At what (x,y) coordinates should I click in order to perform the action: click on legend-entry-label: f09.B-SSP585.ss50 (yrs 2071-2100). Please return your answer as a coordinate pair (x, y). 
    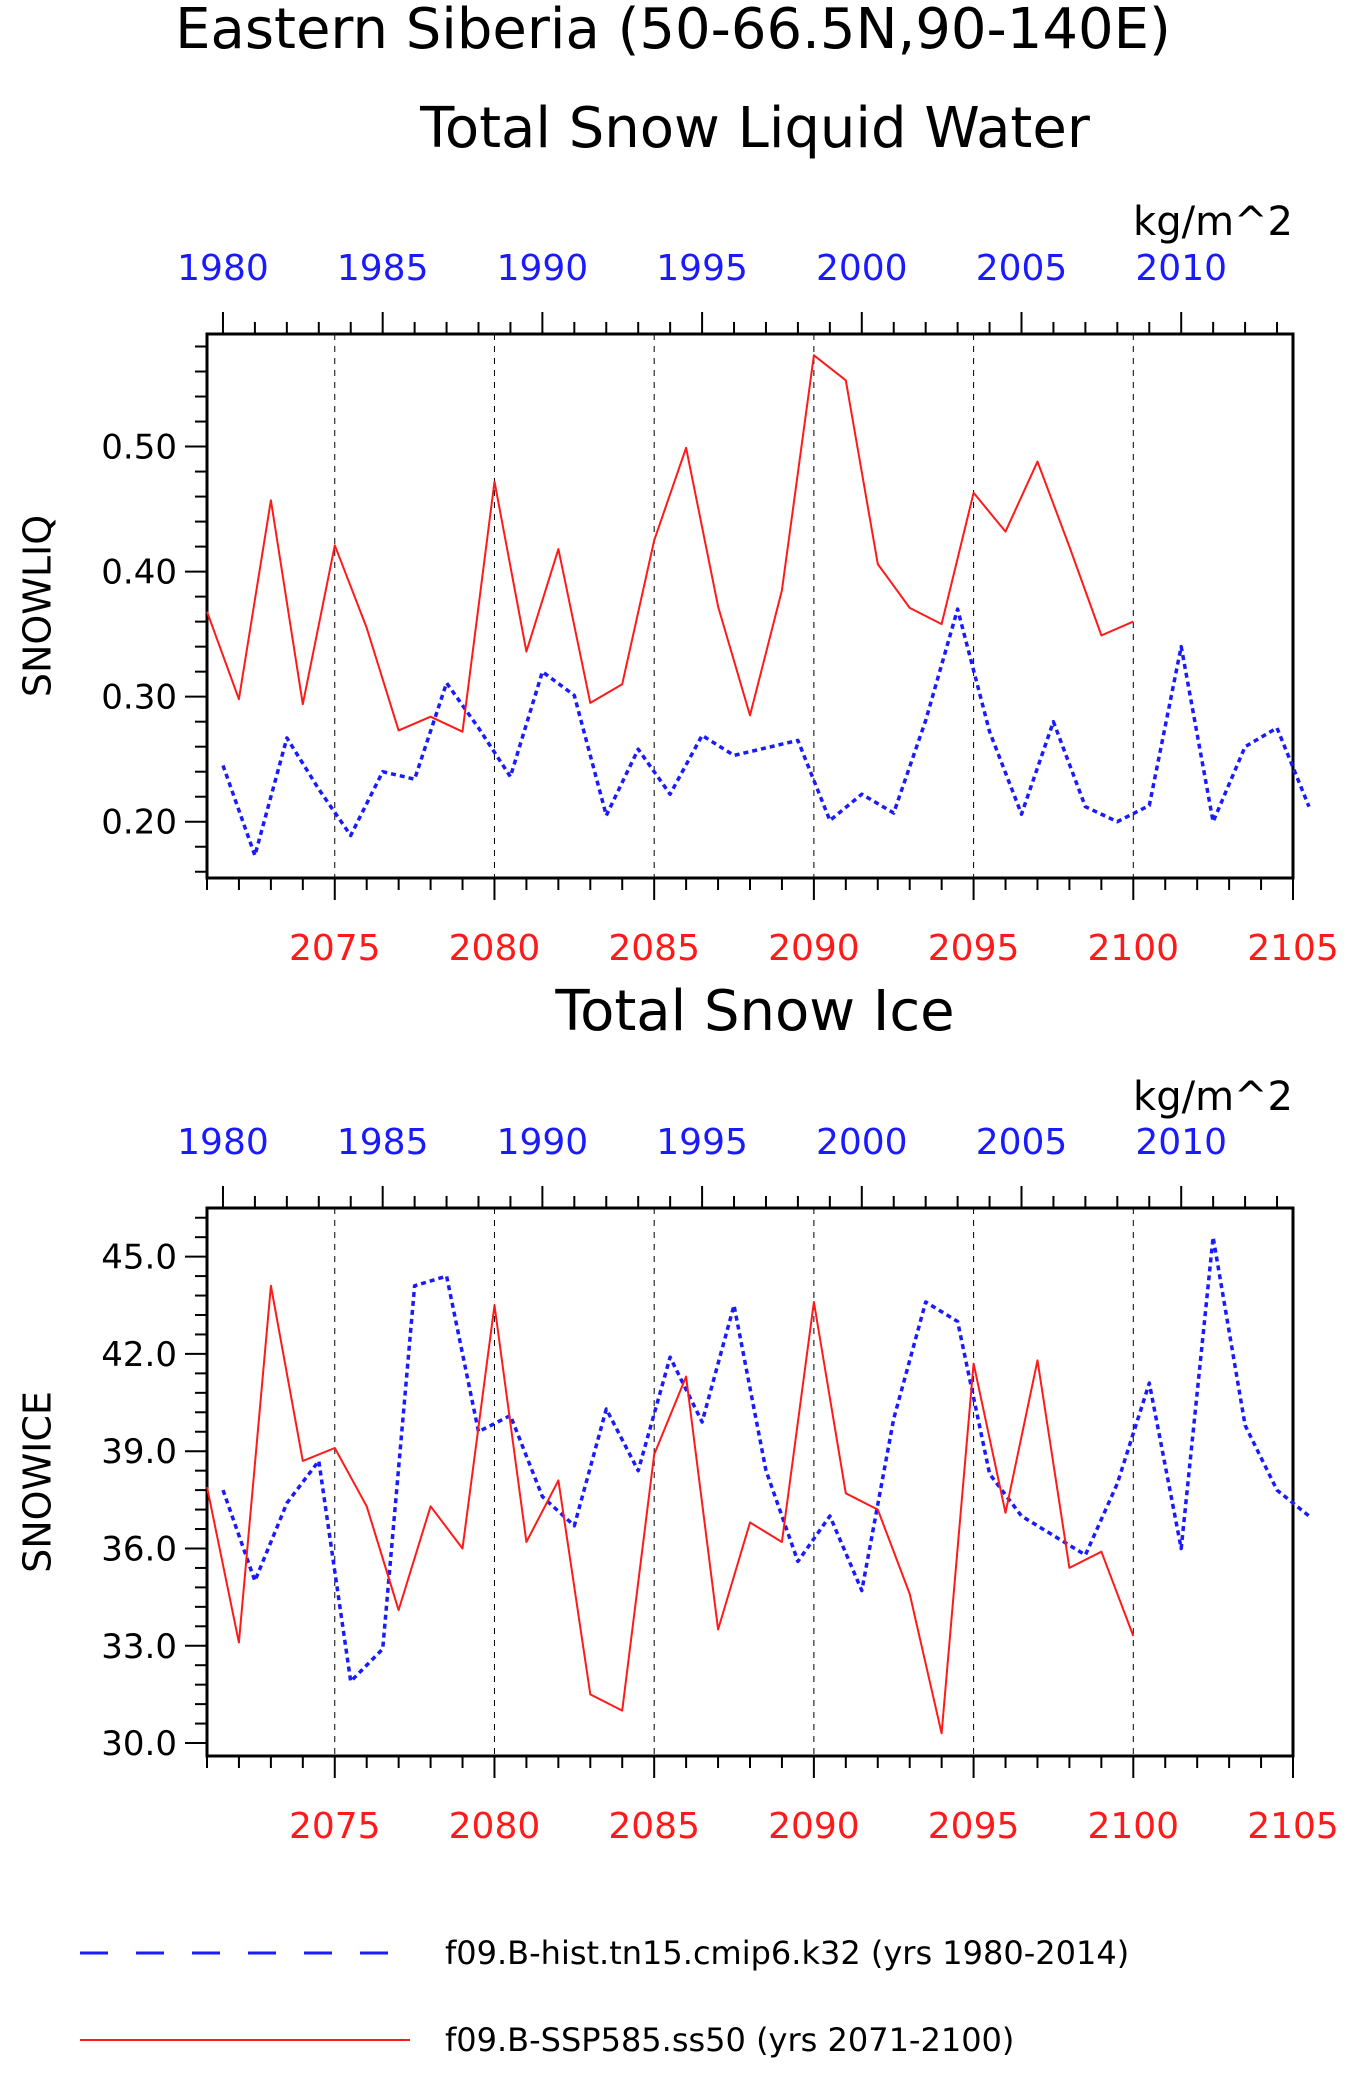
    Looking at the image, I should click on (729, 2040).